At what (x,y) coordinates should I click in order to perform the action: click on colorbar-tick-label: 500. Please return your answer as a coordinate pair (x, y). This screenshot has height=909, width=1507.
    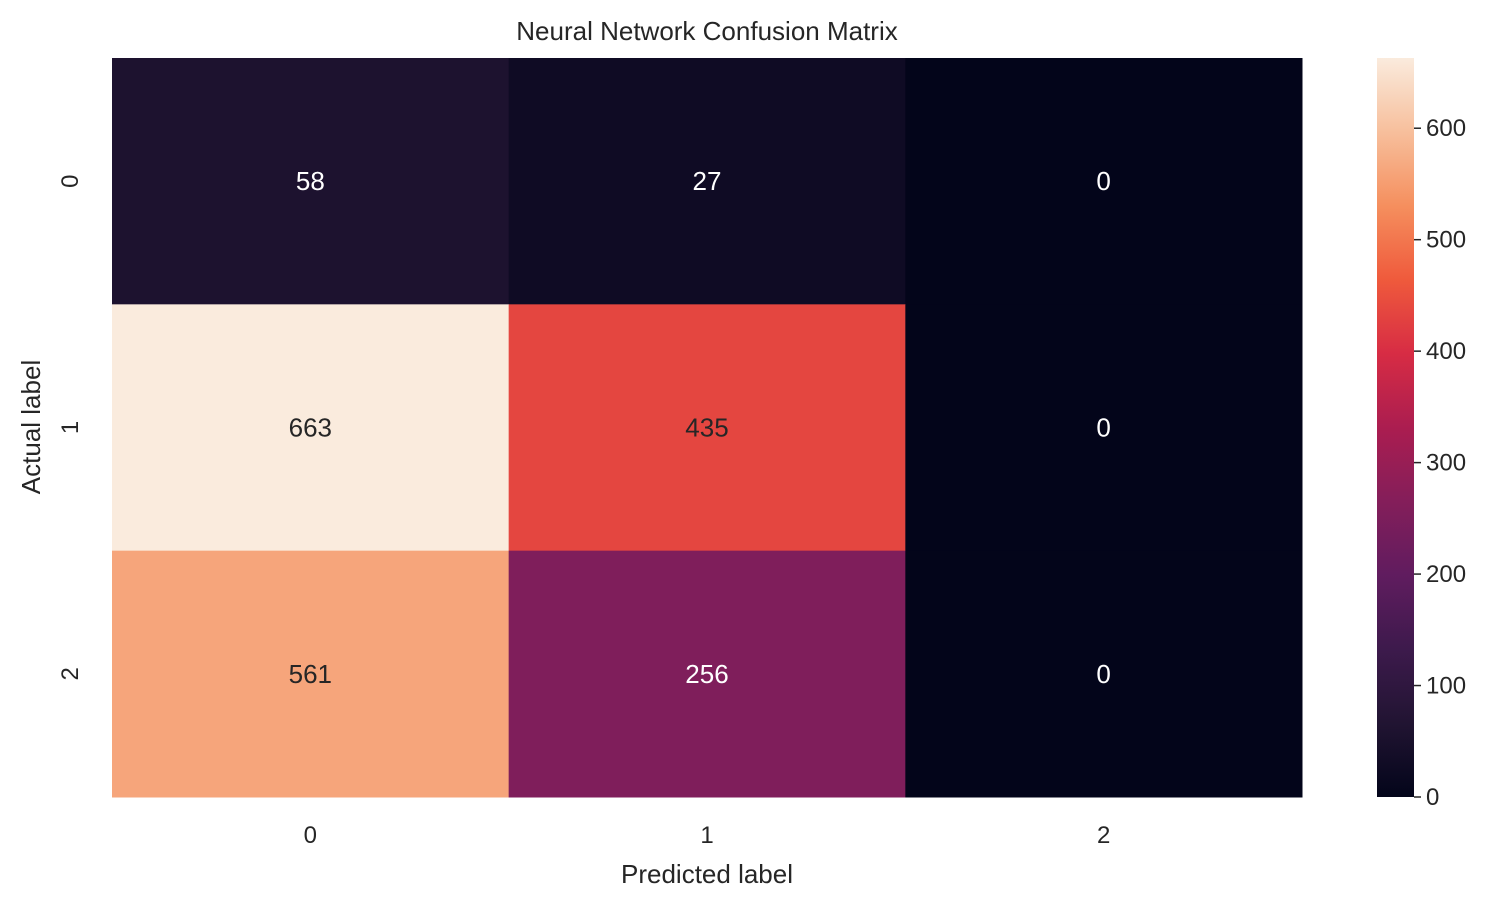
    Looking at the image, I should click on (1446, 240).